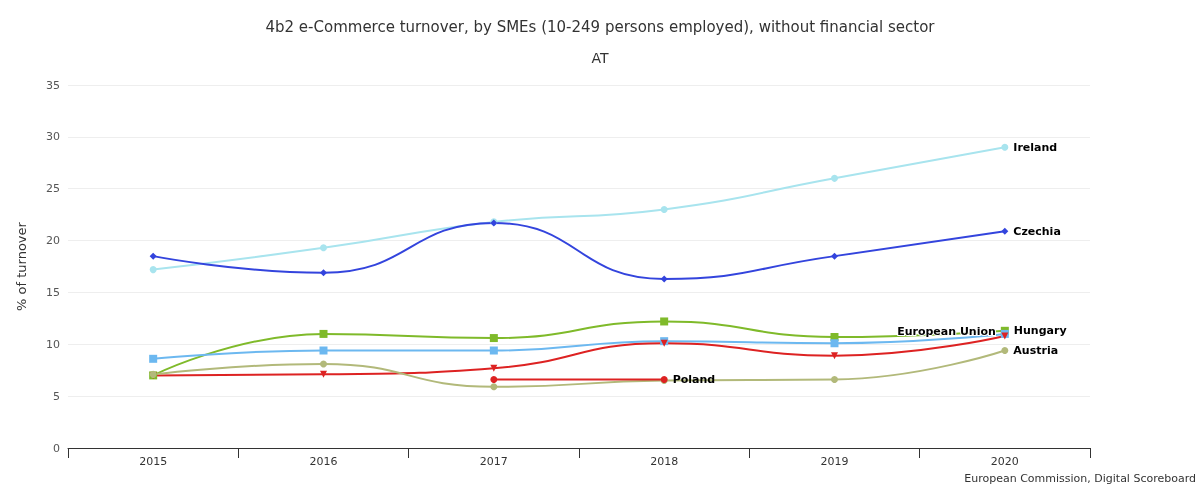  I want to click on y-tick-label: 15, so click(53, 292).